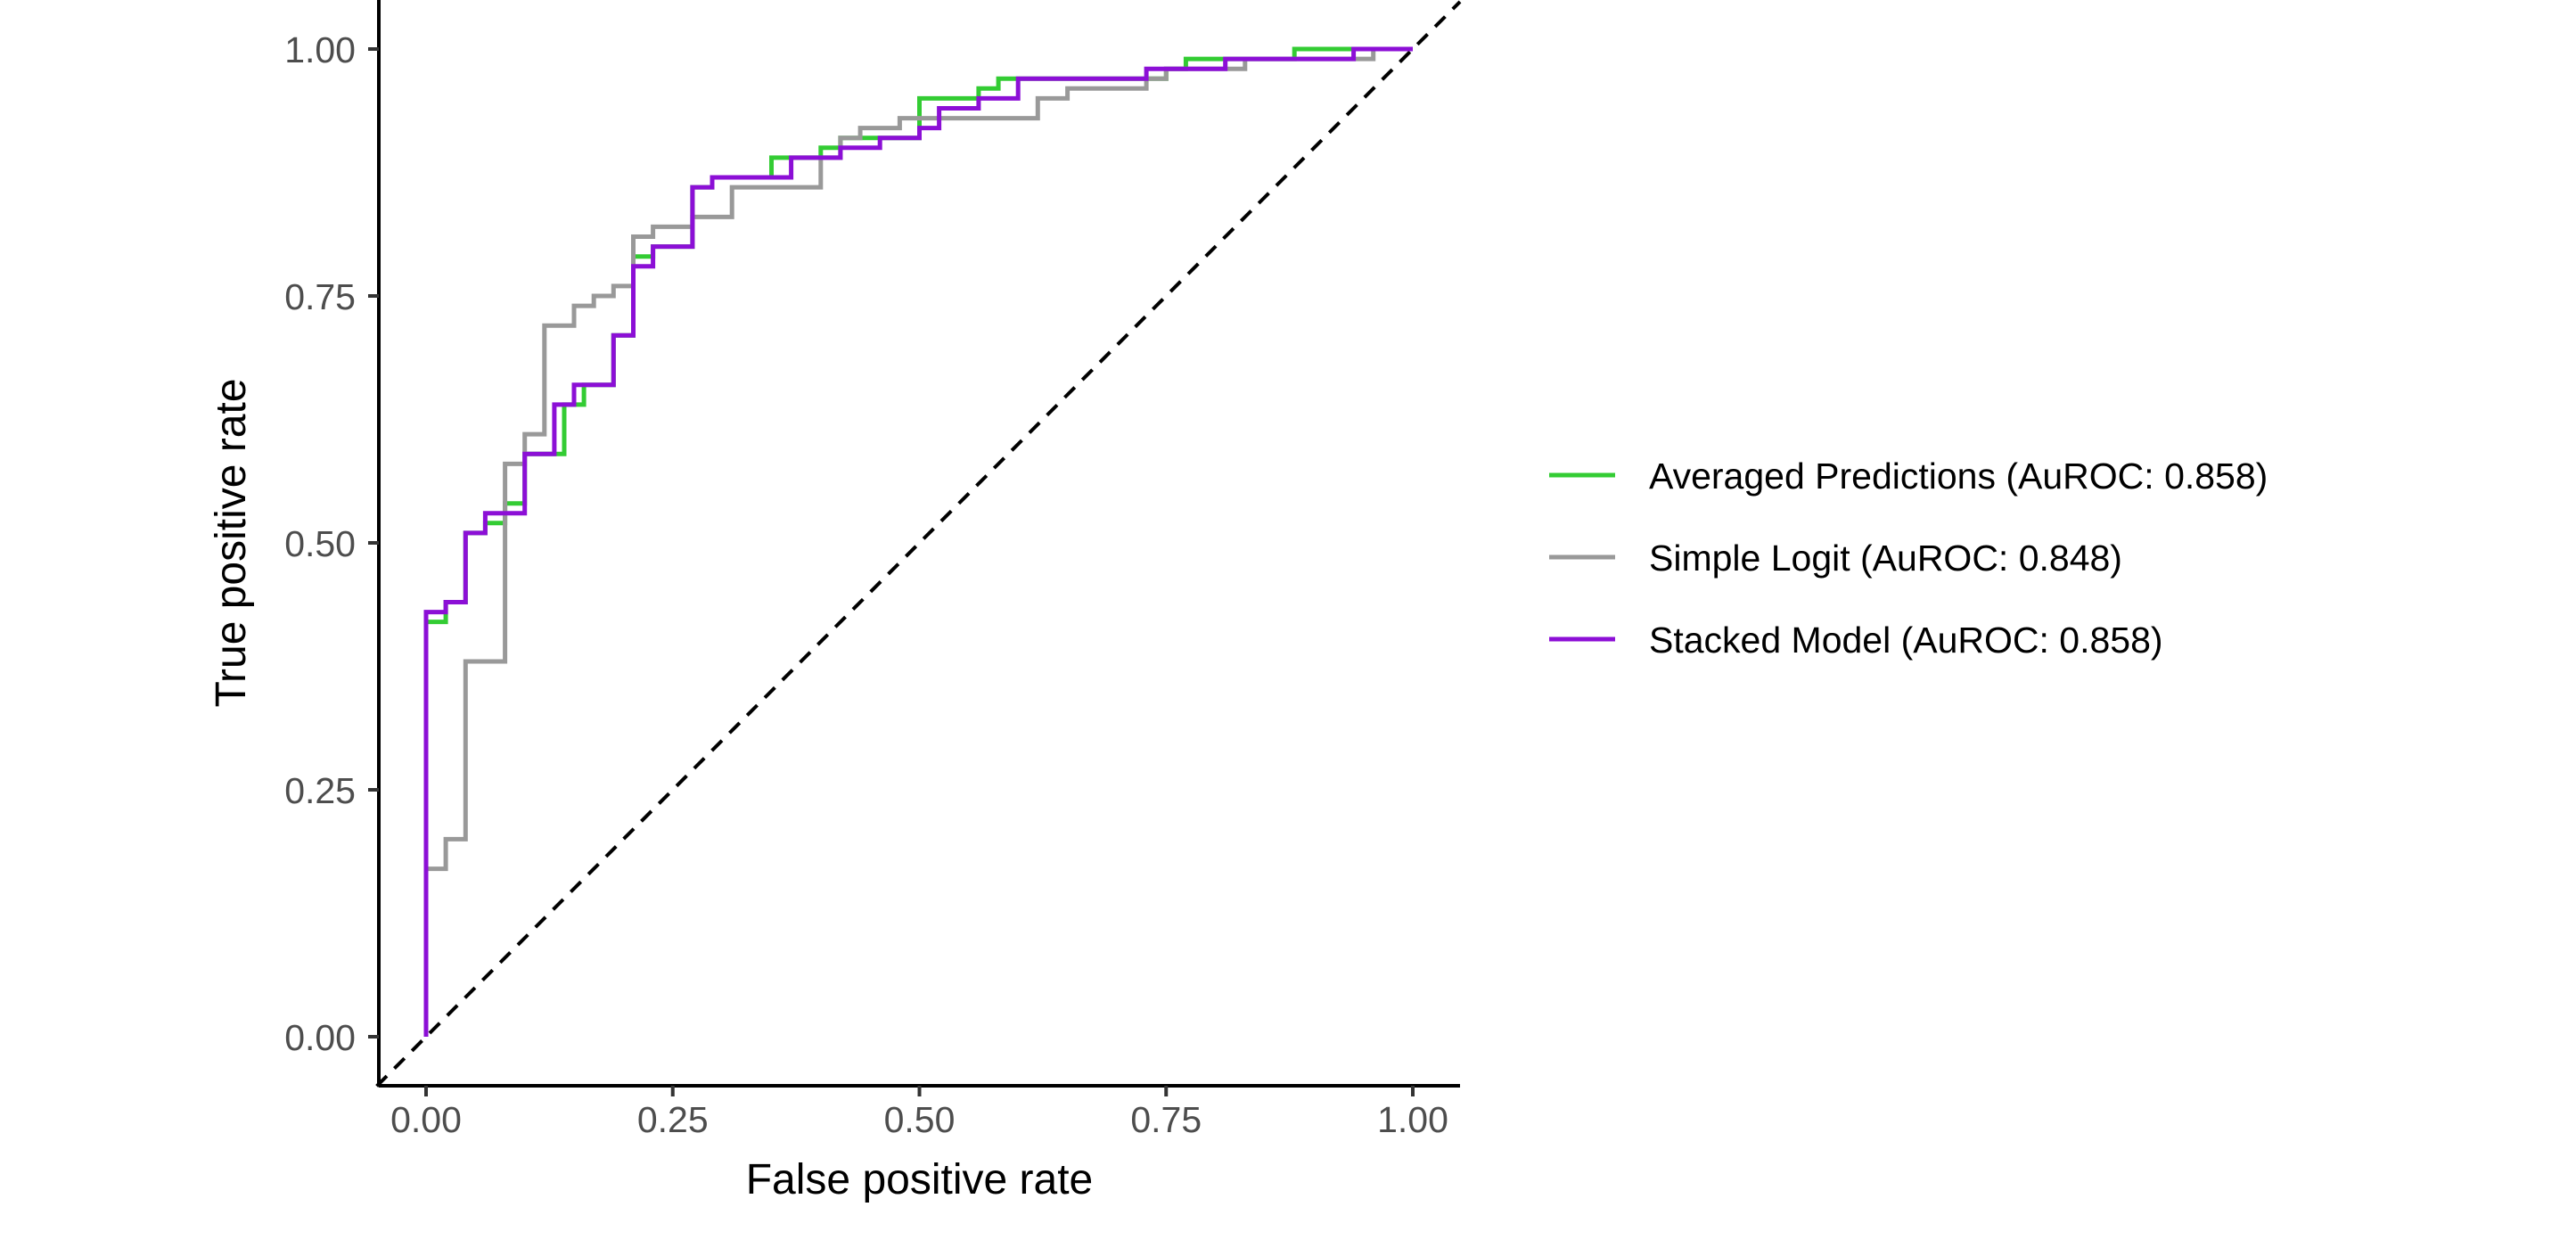 The image size is (2576, 1248). What do you see at coordinates (320, 543) in the screenshot?
I see `y-tick-label: 0.50` at bounding box center [320, 543].